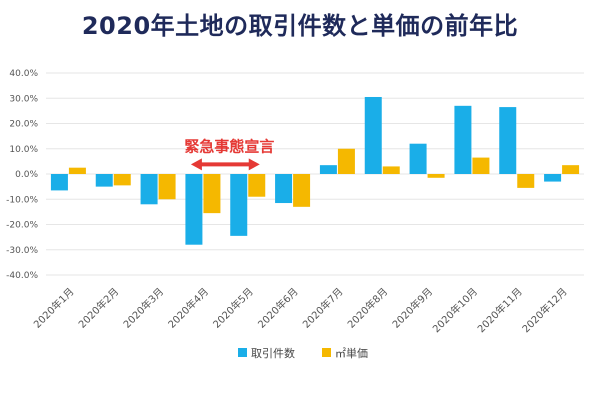 The image size is (600, 400). What do you see at coordinates (188, 308) in the screenshot?
I see `x-tick-label: 2020年4月` at bounding box center [188, 308].